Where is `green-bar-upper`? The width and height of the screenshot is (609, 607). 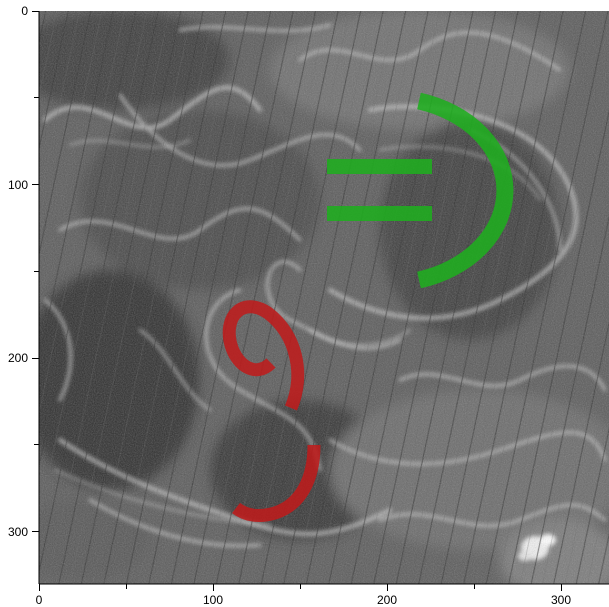 green-bar-upper is located at coordinates (379, 166).